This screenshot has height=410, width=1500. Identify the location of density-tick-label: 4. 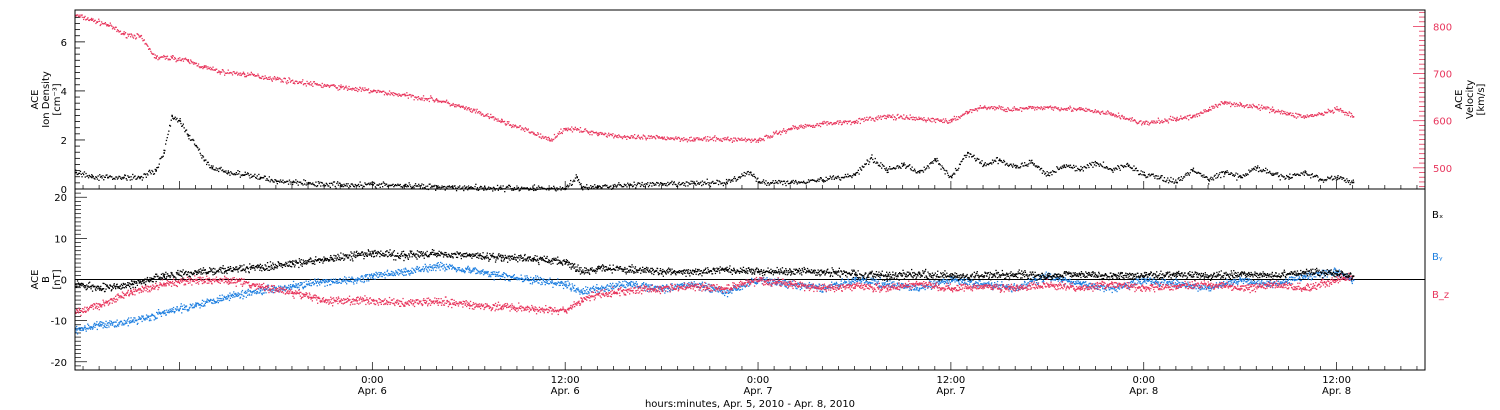
(64, 92).